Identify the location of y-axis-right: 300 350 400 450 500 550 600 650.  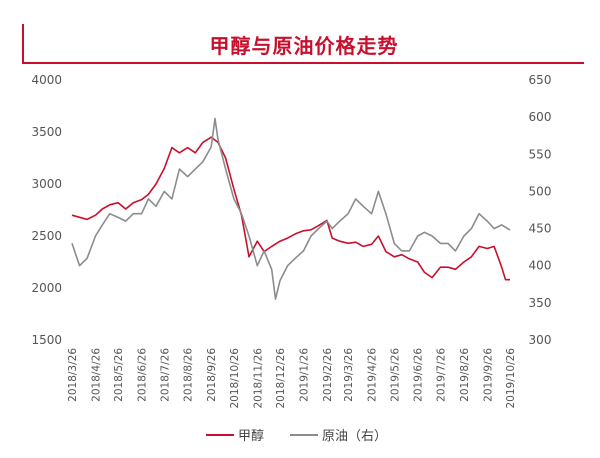
(540, 210).